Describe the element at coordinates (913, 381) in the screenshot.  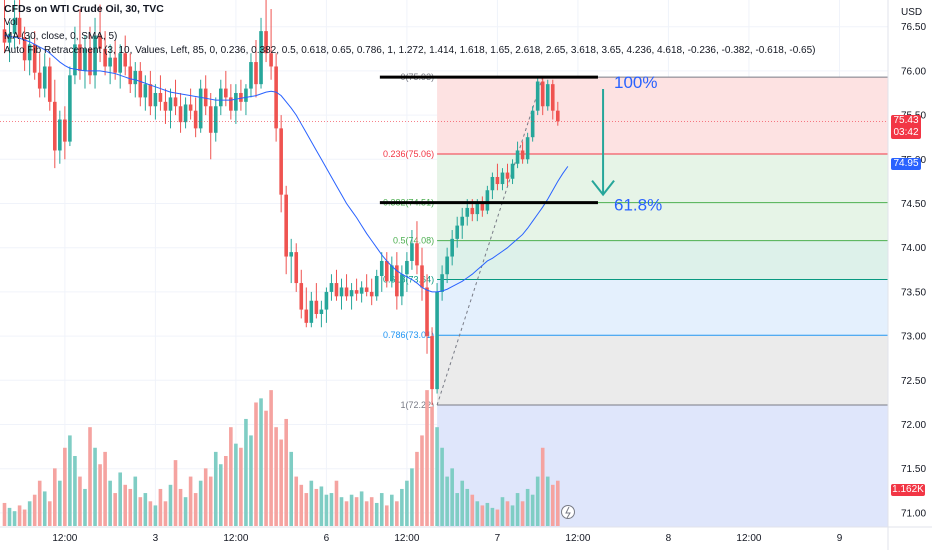
I see `y-tick-label: 72.50` at that location.